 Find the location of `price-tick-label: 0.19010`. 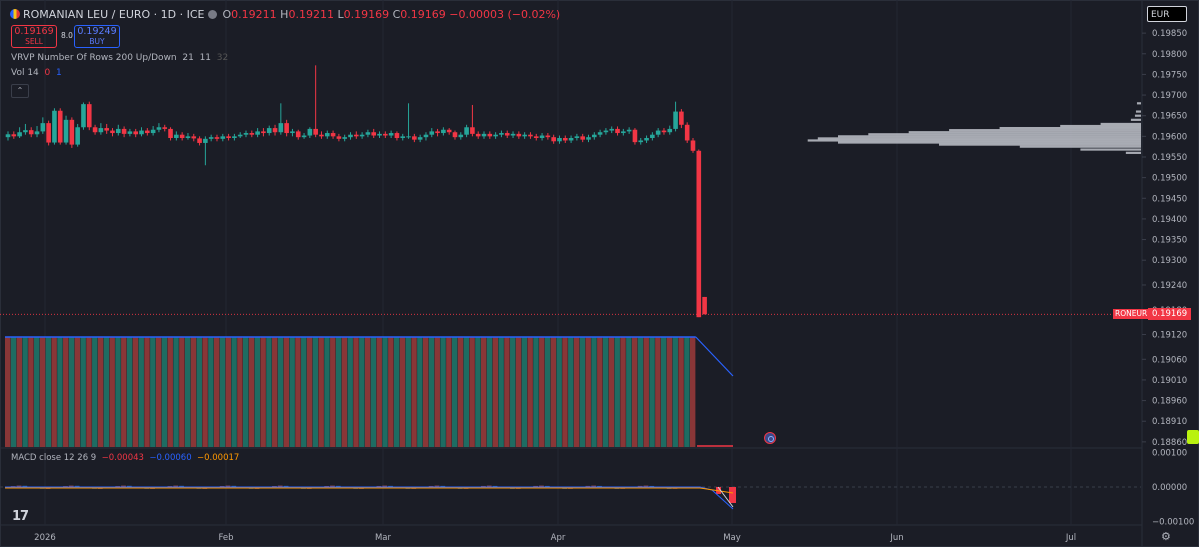

price-tick-label: 0.19010 is located at coordinates (1169, 381).